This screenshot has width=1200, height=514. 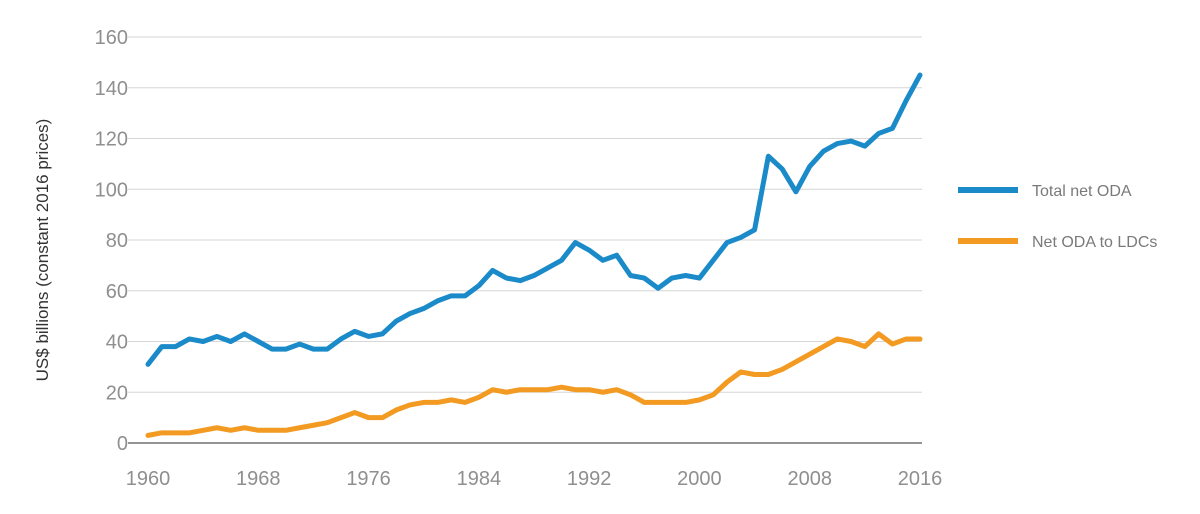 What do you see at coordinates (111, 140) in the screenshot?
I see `y-tick-label: 120` at bounding box center [111, 140].